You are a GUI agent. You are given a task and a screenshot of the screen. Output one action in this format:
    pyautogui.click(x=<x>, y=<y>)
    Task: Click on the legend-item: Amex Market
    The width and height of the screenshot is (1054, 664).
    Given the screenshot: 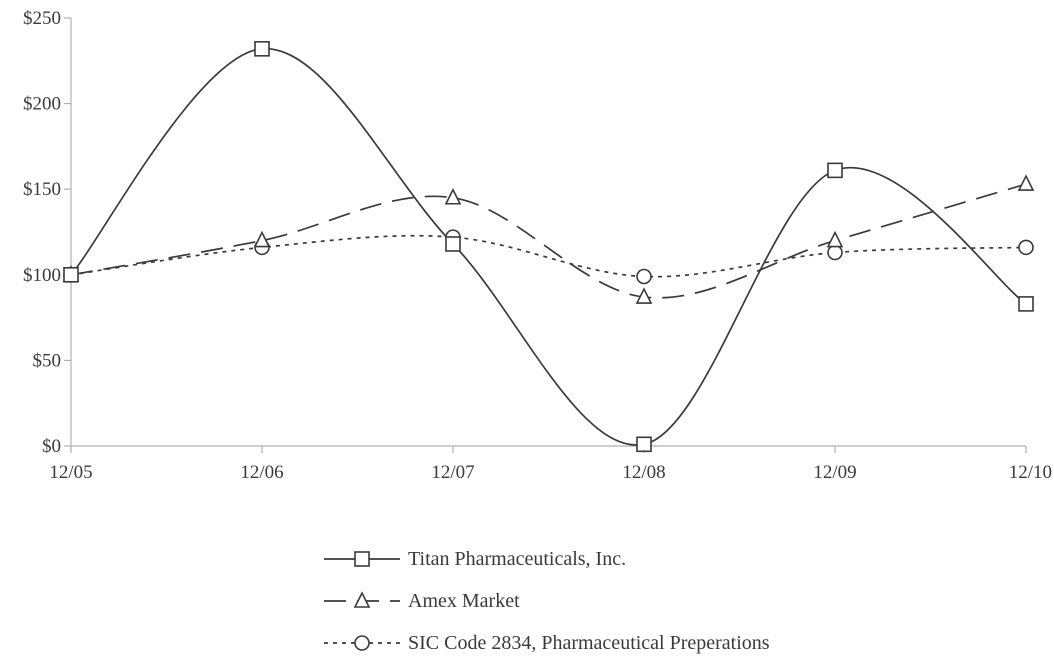 What is the action you would take?
    pyautogui.click(x=546, y=601)
    